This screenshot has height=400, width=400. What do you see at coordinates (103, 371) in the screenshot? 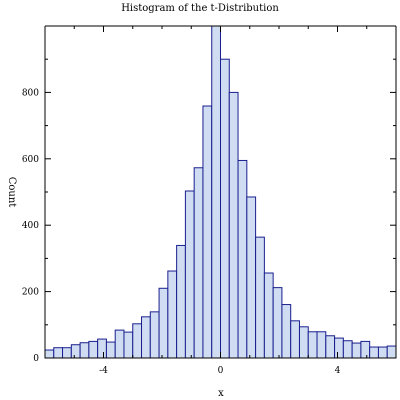
I see `x-tick-label: -4` at bounding box center [103, 371].